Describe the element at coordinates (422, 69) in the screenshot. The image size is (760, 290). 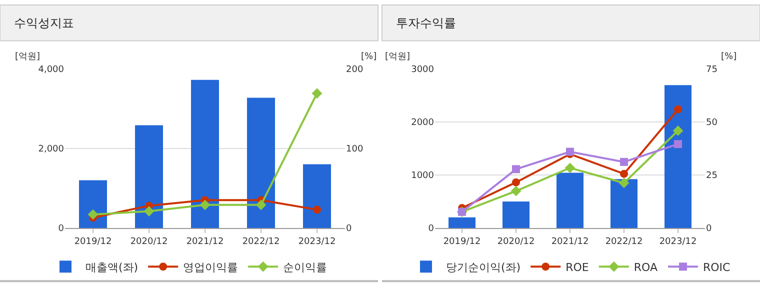
I see `y-tick-label: 3000` at that location.